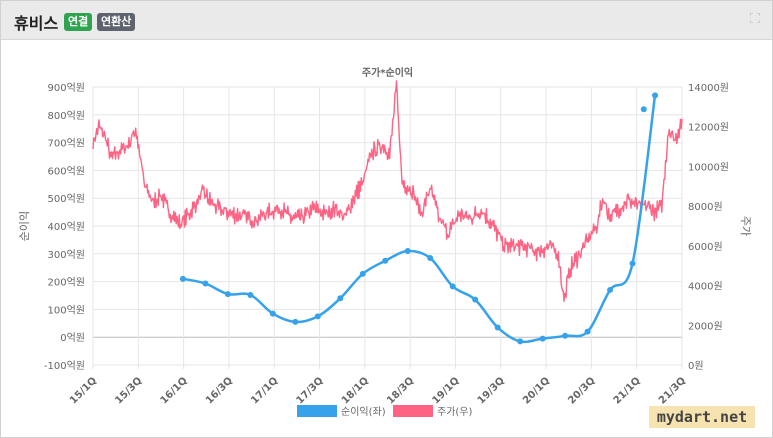 This screenshot has width=773, height=438. What do you see at coordinates (264, 390) in the screenshot?
I see `x-tick-label: 17/1Q` at bounding box center [264, 390].